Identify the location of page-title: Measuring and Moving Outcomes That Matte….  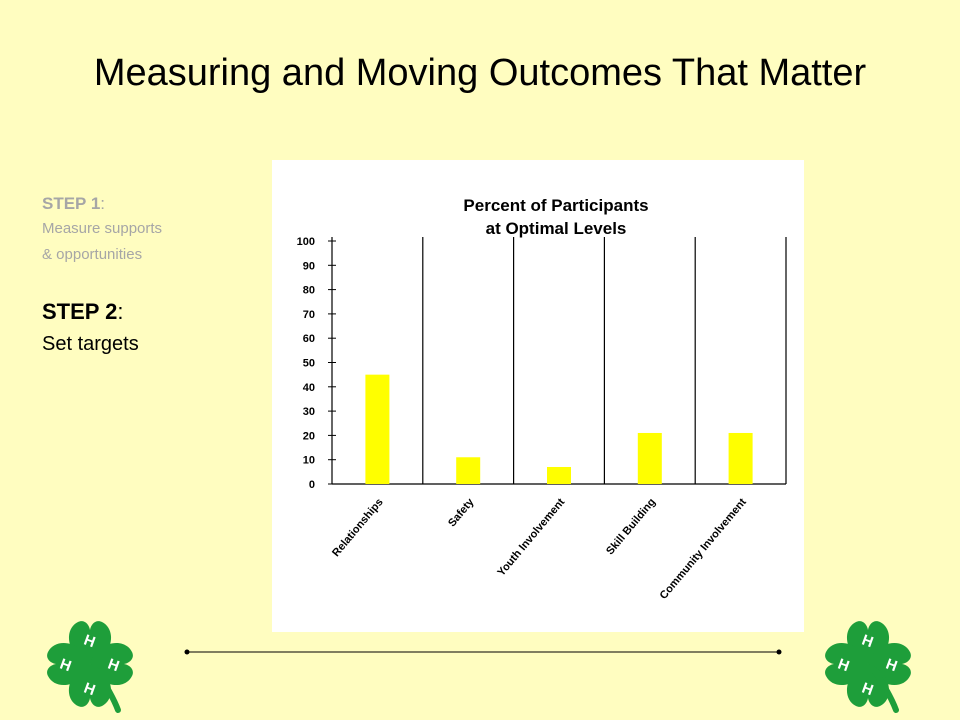
(480, 73).